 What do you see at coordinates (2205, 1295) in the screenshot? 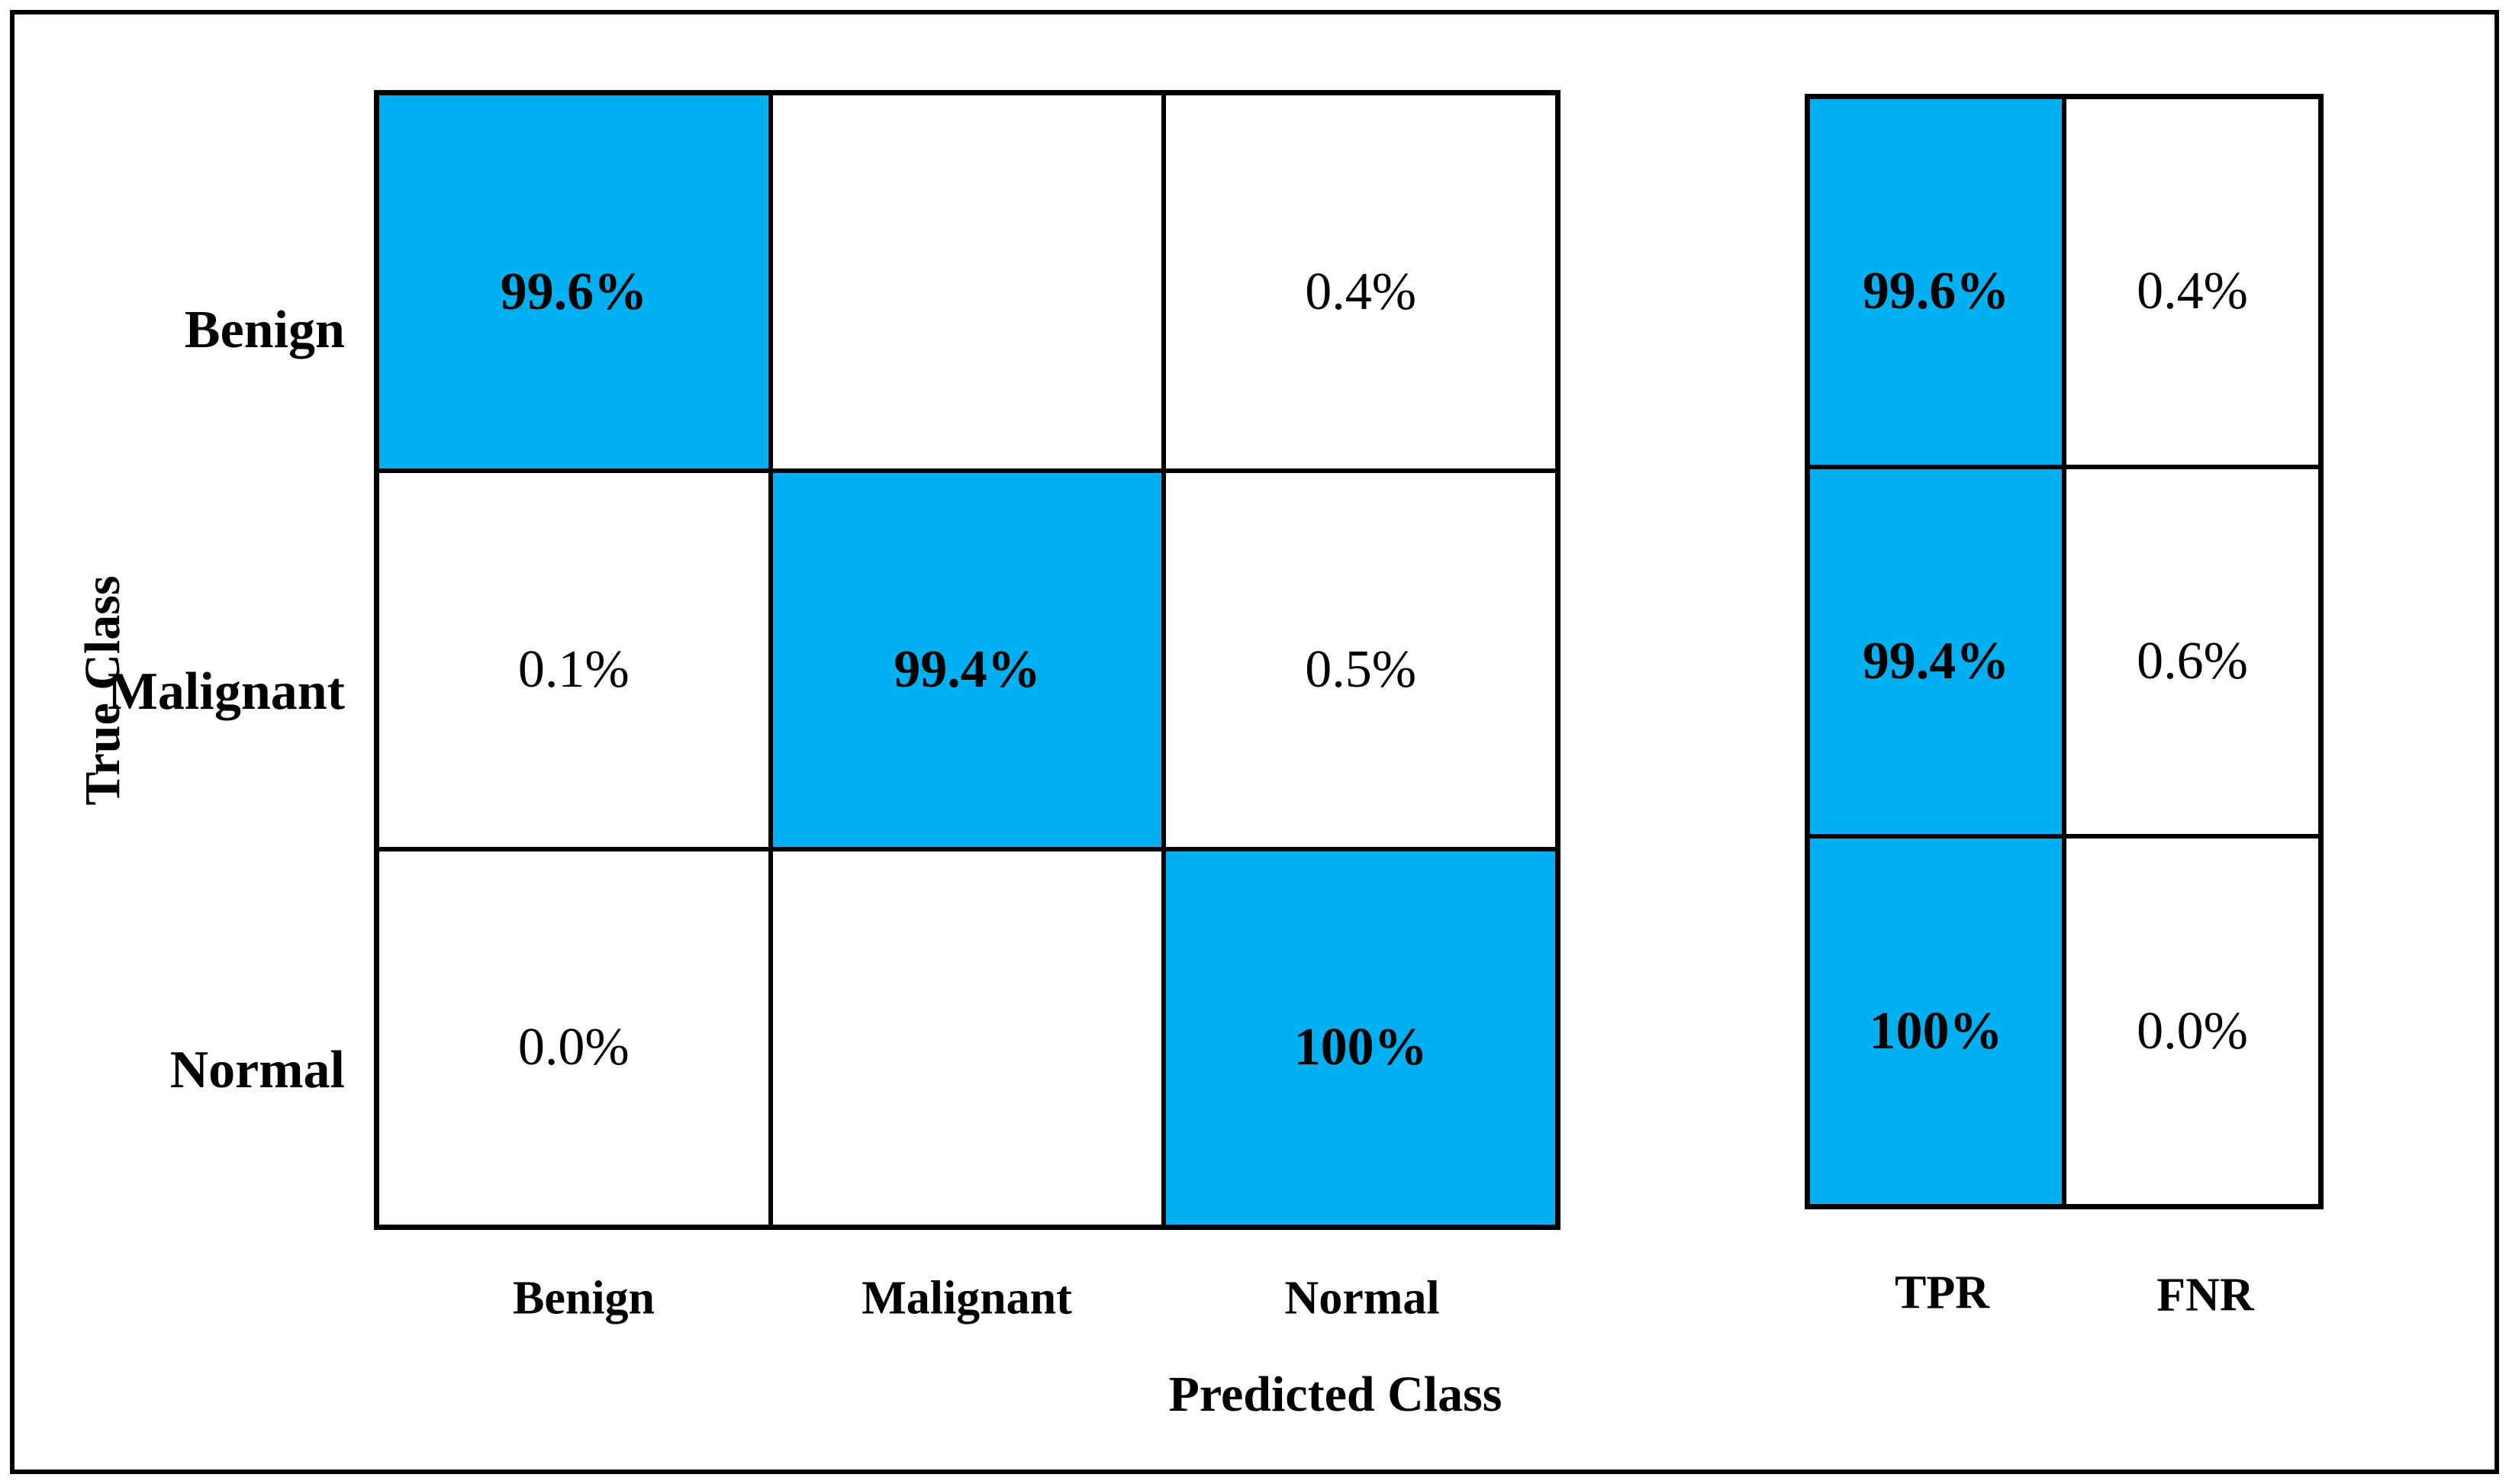
I see `col-label-fnr: FNR` at bounding box center [2205, 1295].